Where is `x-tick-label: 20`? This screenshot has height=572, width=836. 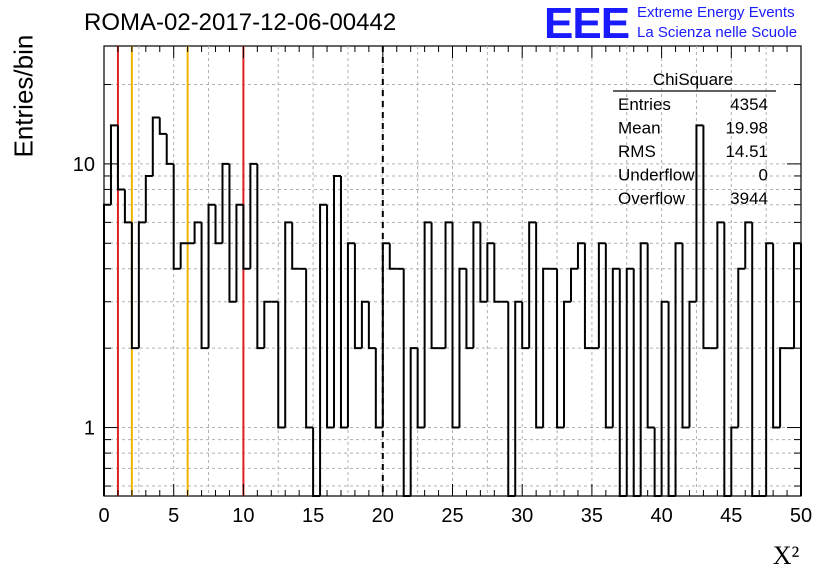 x-tick-label: 20 is located at coordinates (383, 516).